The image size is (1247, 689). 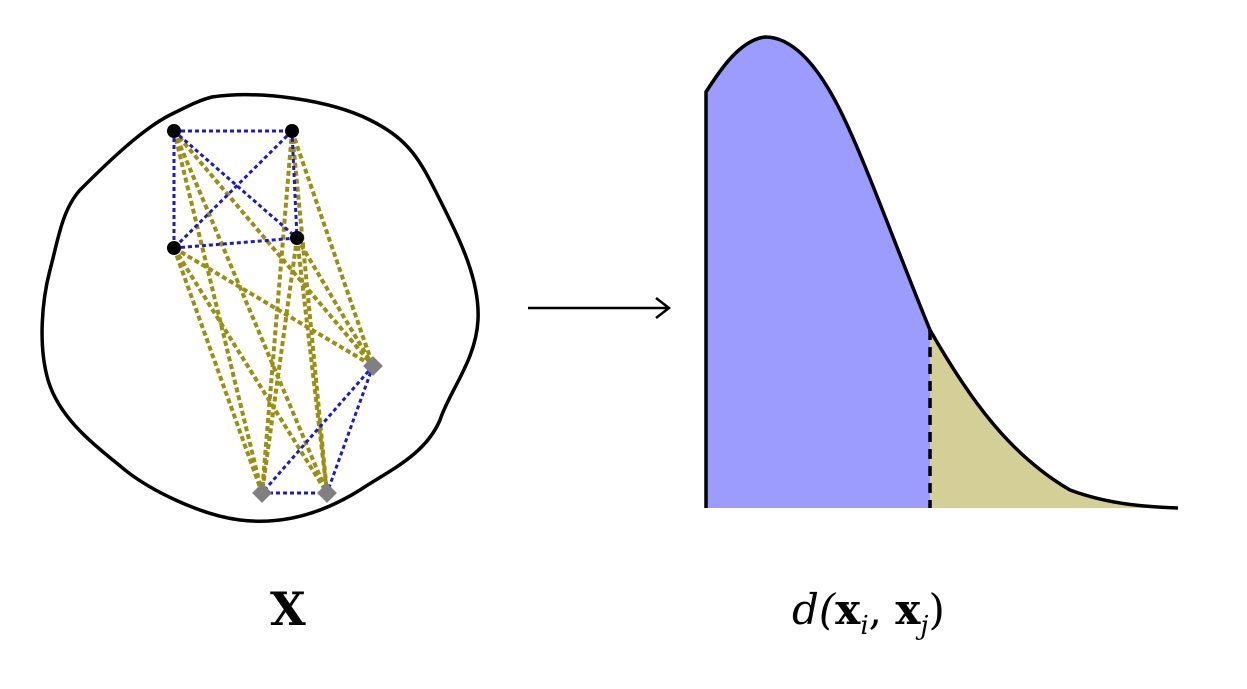 I want to click on between-cluster-edges, so click(x=273, y=312).